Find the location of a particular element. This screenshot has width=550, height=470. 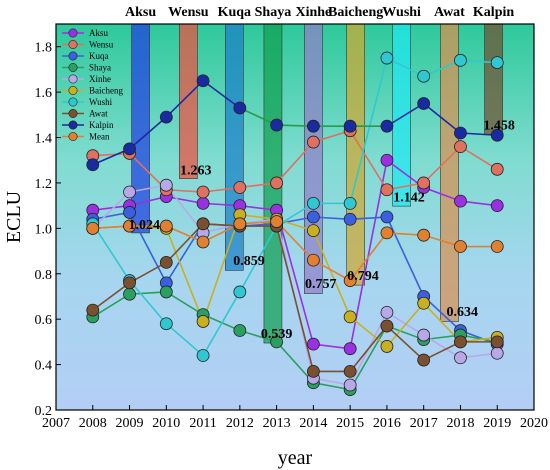

bar-label-wensu: 1.263 is located at coordinates (196, 170).